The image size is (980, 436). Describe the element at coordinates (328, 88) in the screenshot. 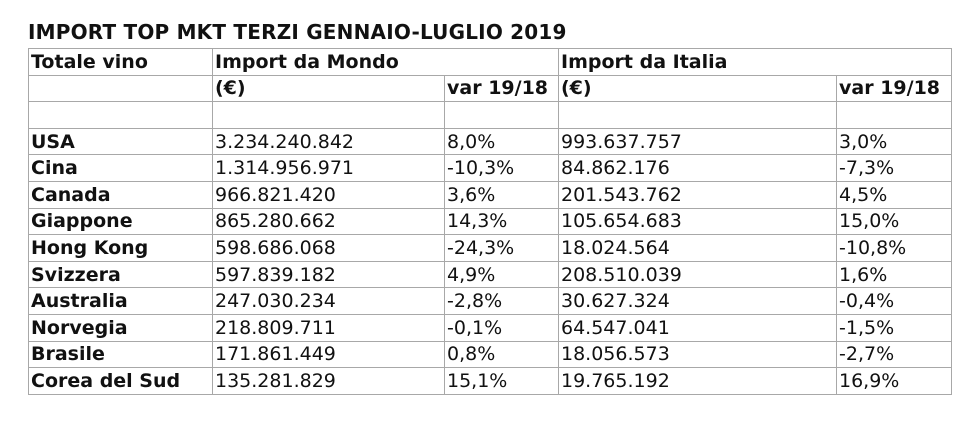

I see `header-mondo-value: (€)` at that location.